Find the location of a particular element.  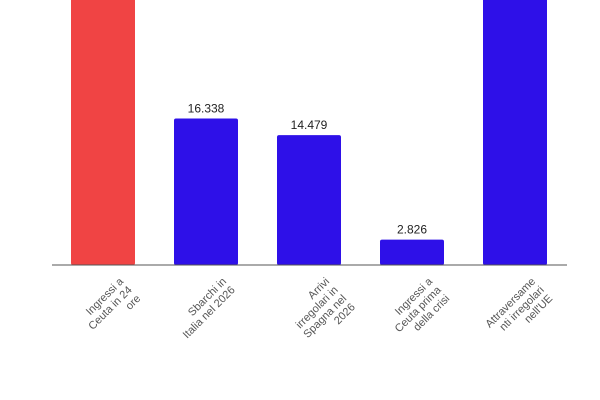

data-label-4: 2.826 is located at coordinates (412, 230).